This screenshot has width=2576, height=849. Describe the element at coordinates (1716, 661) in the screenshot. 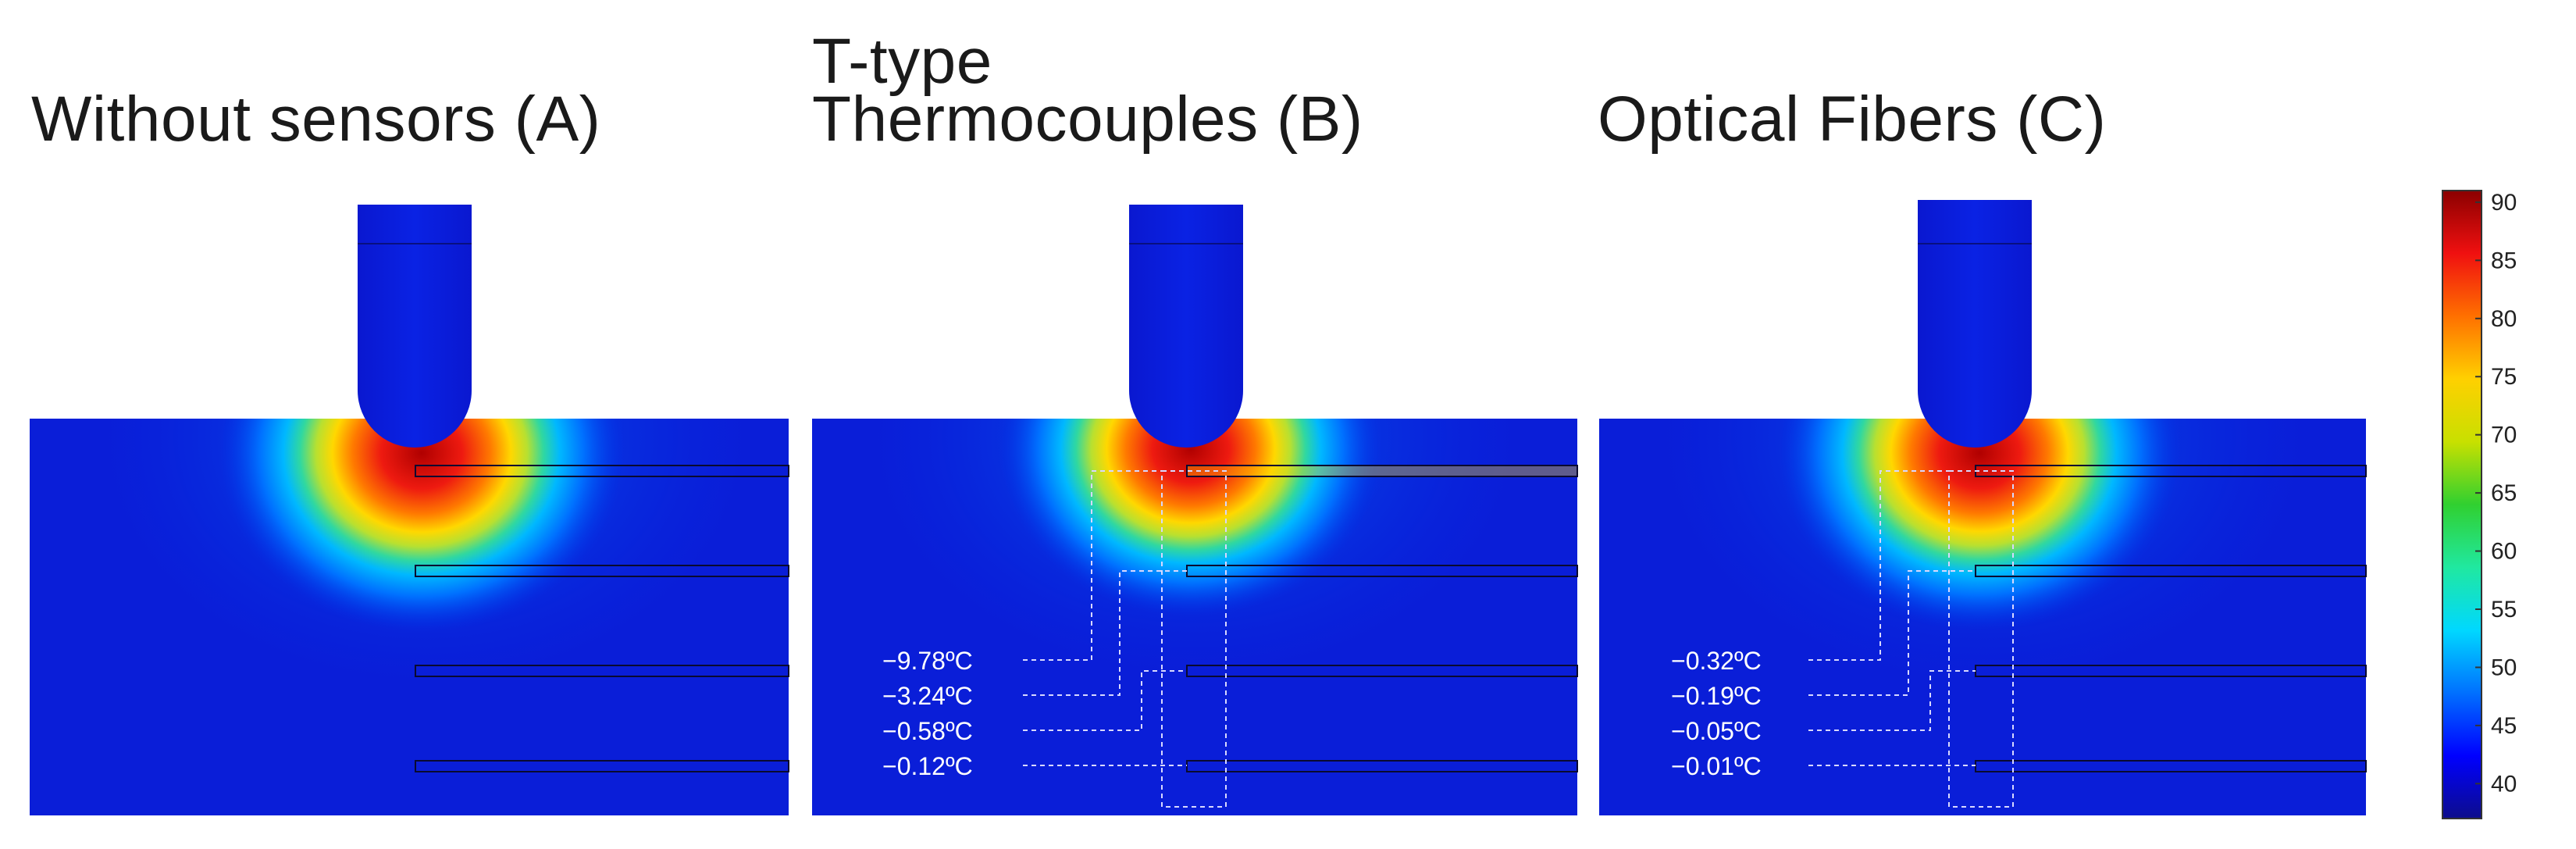

I see `annotation-label: −0.32ºC` at that location.